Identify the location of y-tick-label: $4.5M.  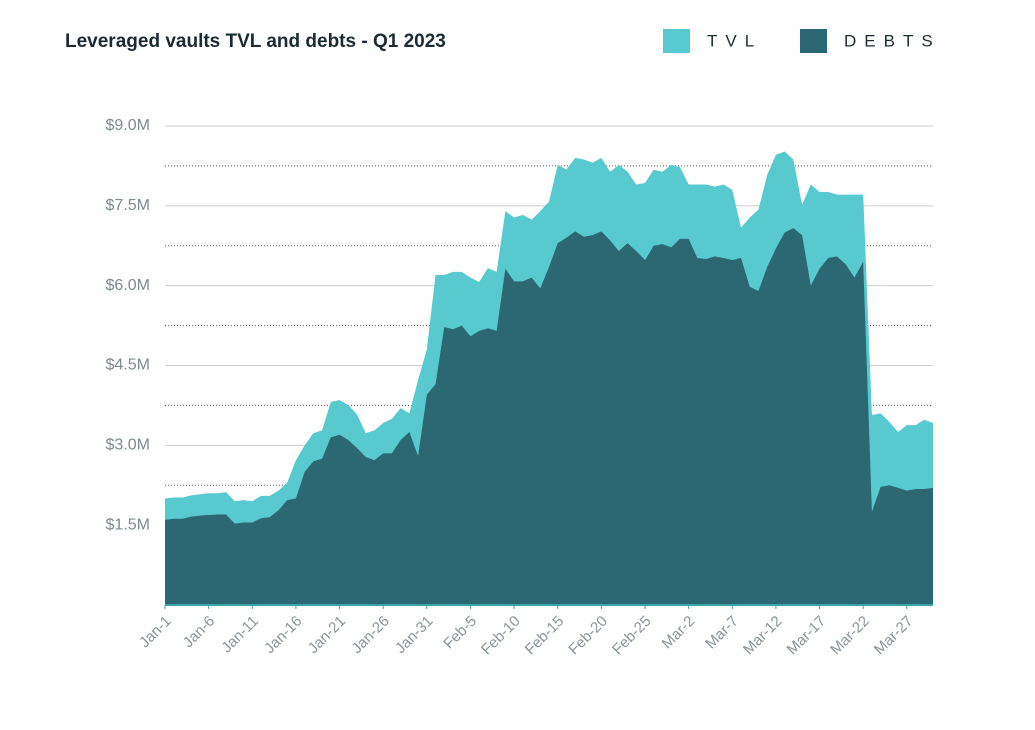
(128, 365).